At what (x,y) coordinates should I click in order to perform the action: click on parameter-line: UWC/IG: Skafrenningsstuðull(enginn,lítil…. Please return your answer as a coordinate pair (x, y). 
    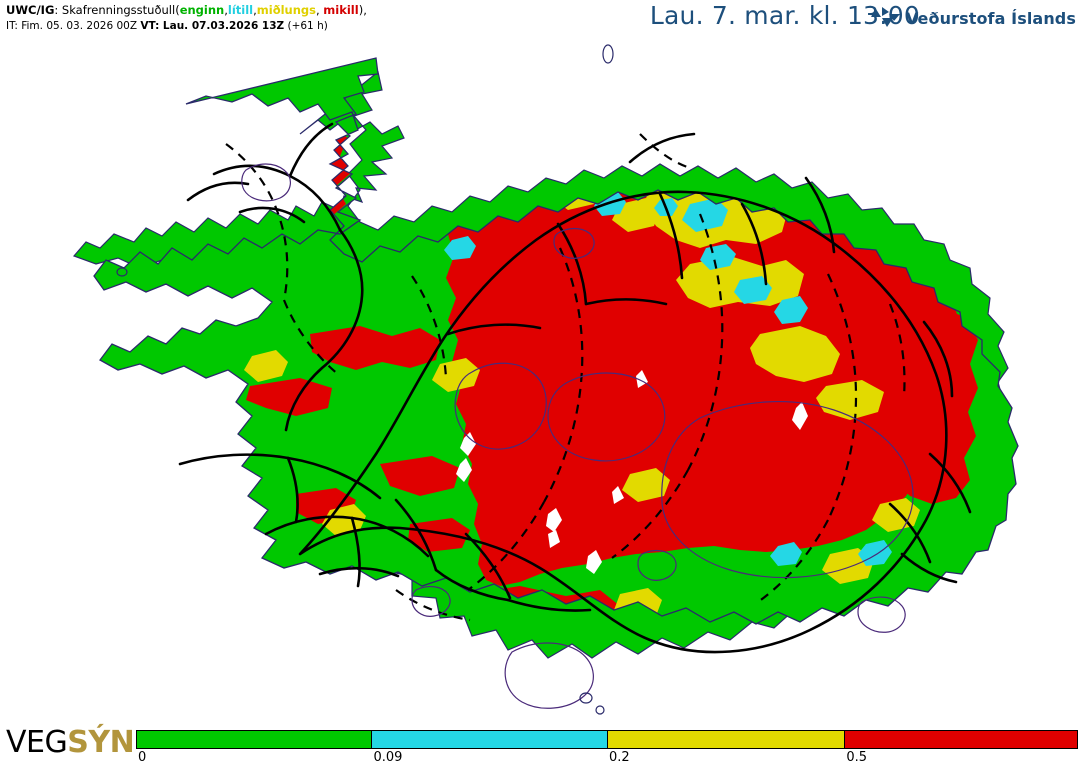
    Looking at the image, I should click on (326, 10).